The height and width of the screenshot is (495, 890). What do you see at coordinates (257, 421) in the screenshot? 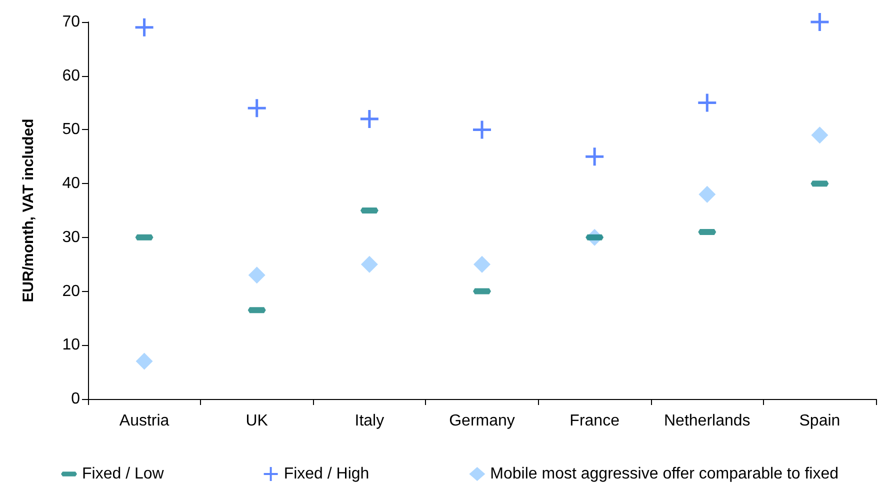
I see `x-tick-label: UK` at bounding box center [257, 421].